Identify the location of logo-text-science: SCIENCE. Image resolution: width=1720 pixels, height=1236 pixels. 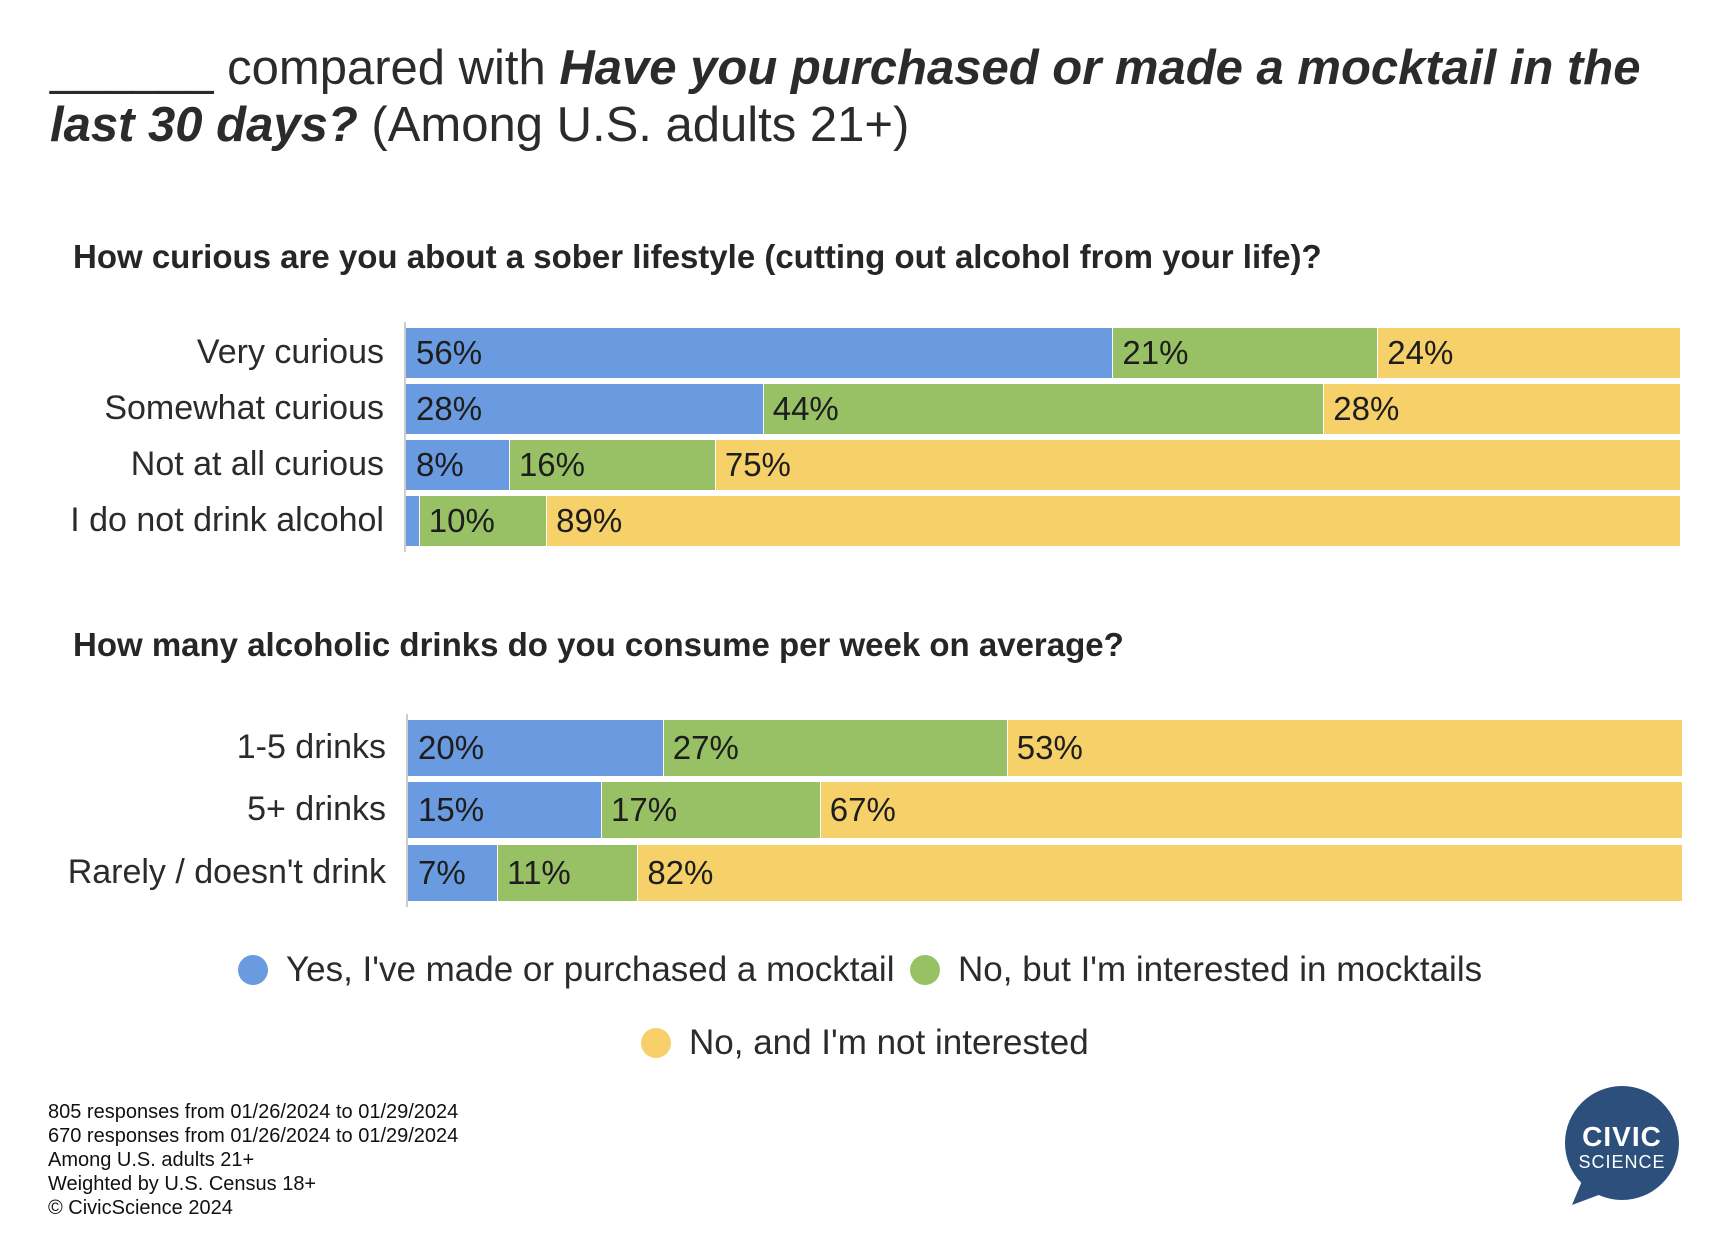
(1622, 1162).